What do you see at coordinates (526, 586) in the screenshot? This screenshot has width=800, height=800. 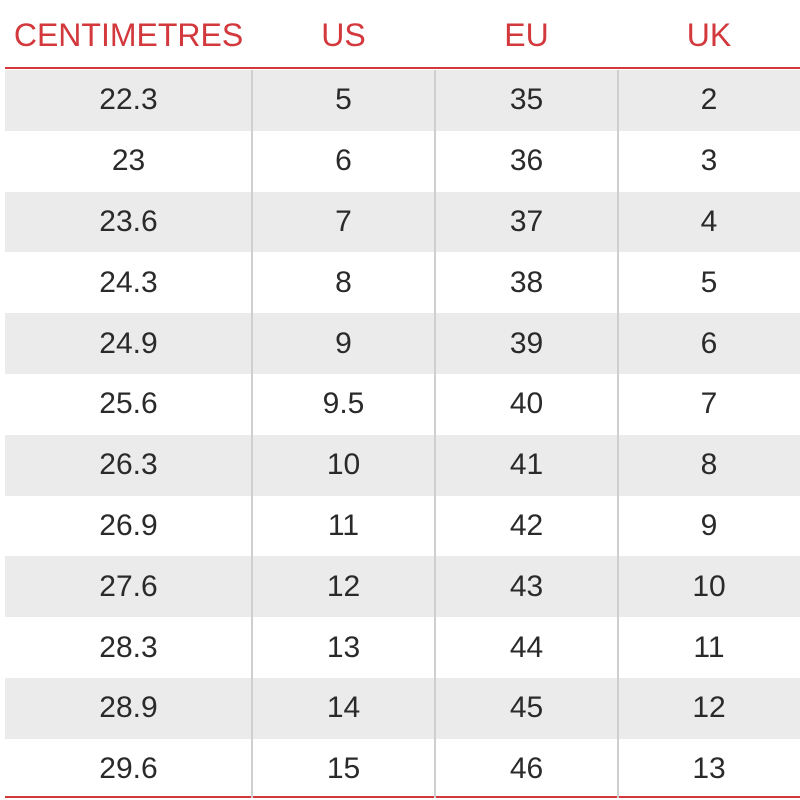 I see `table-cell: 43` at bounding box center [526, 586].